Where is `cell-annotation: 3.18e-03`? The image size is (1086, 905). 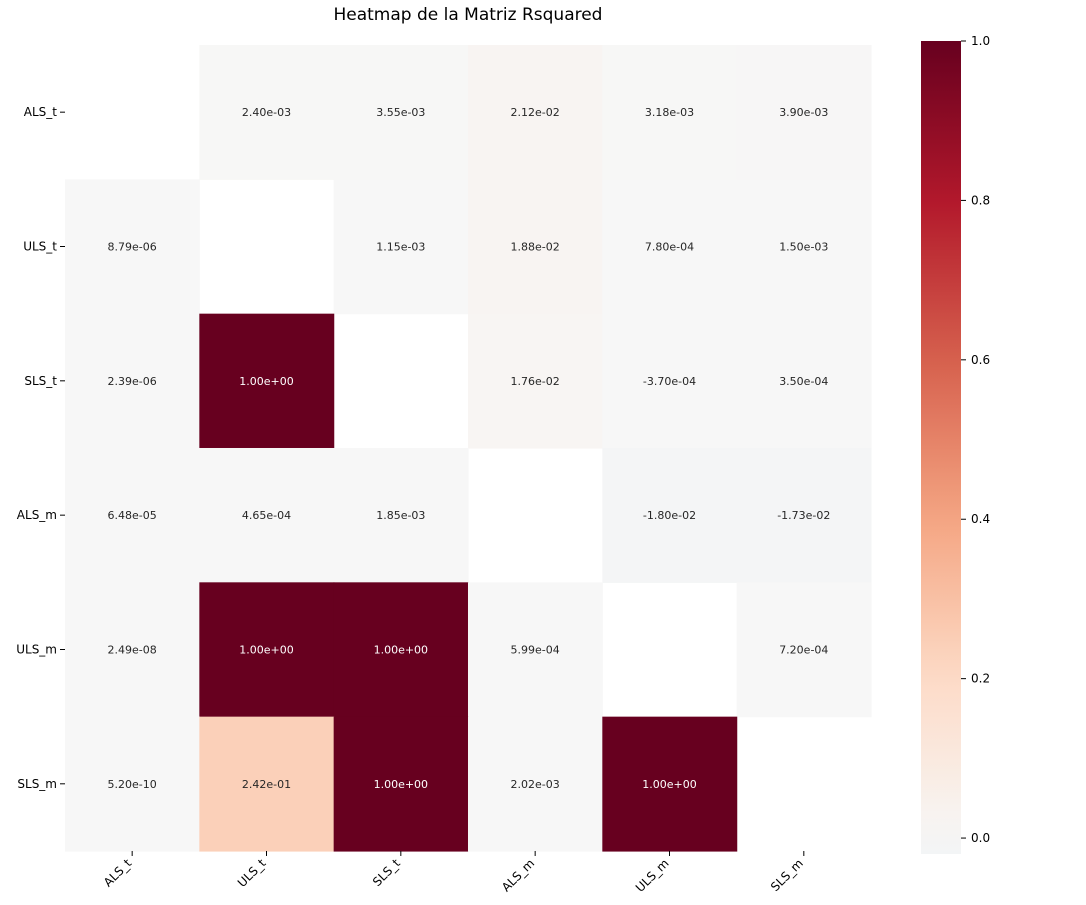
cell-annotation: 3.18e-03 is located at coordinates (669, 112).